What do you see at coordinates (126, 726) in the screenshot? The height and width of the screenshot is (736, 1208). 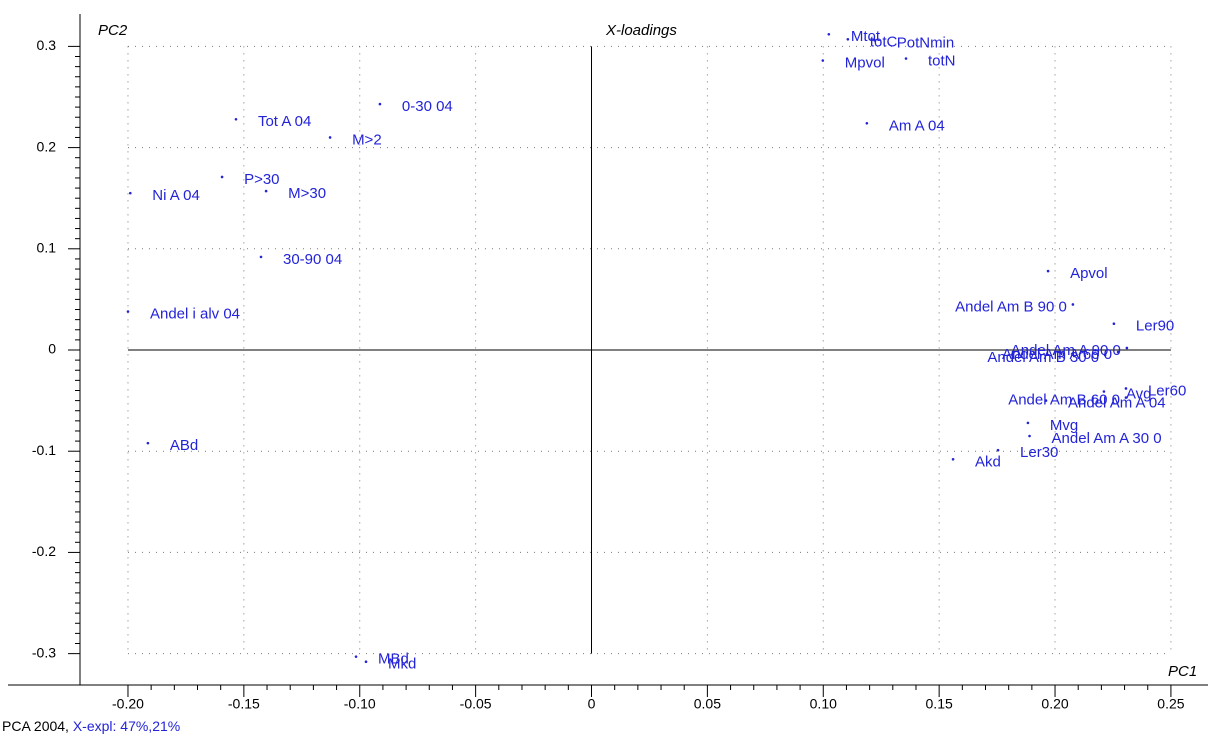 I see `explained-variance: X-expl: 47%,21%` at bounding box center [126, 726].